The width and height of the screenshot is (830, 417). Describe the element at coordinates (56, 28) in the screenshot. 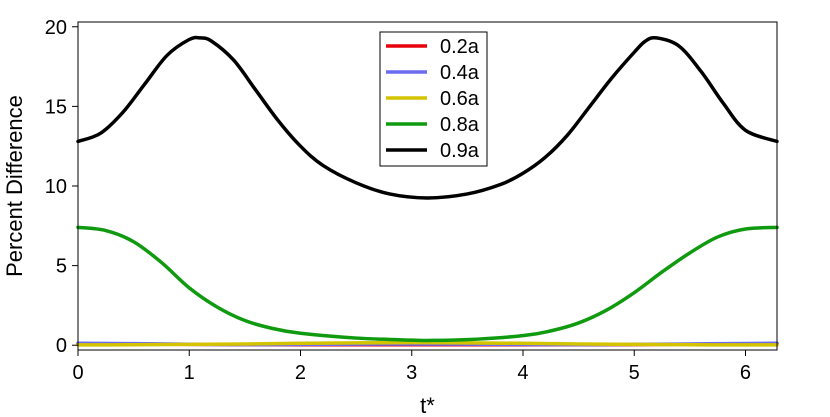

I see `y-tick-label: 20` at that location.